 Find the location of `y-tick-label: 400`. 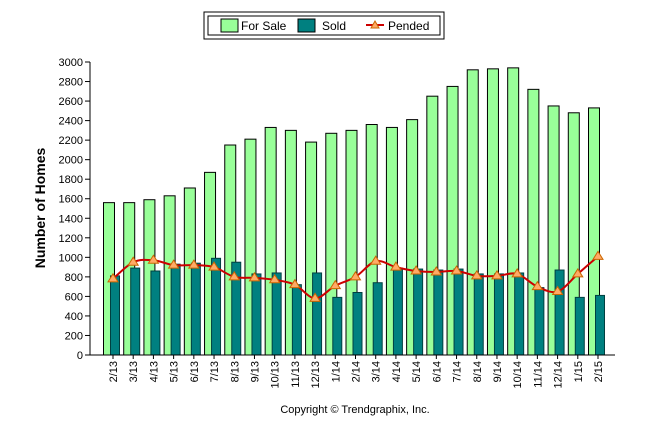

y-tick-label: 400 is located at coordinates (74, 317).